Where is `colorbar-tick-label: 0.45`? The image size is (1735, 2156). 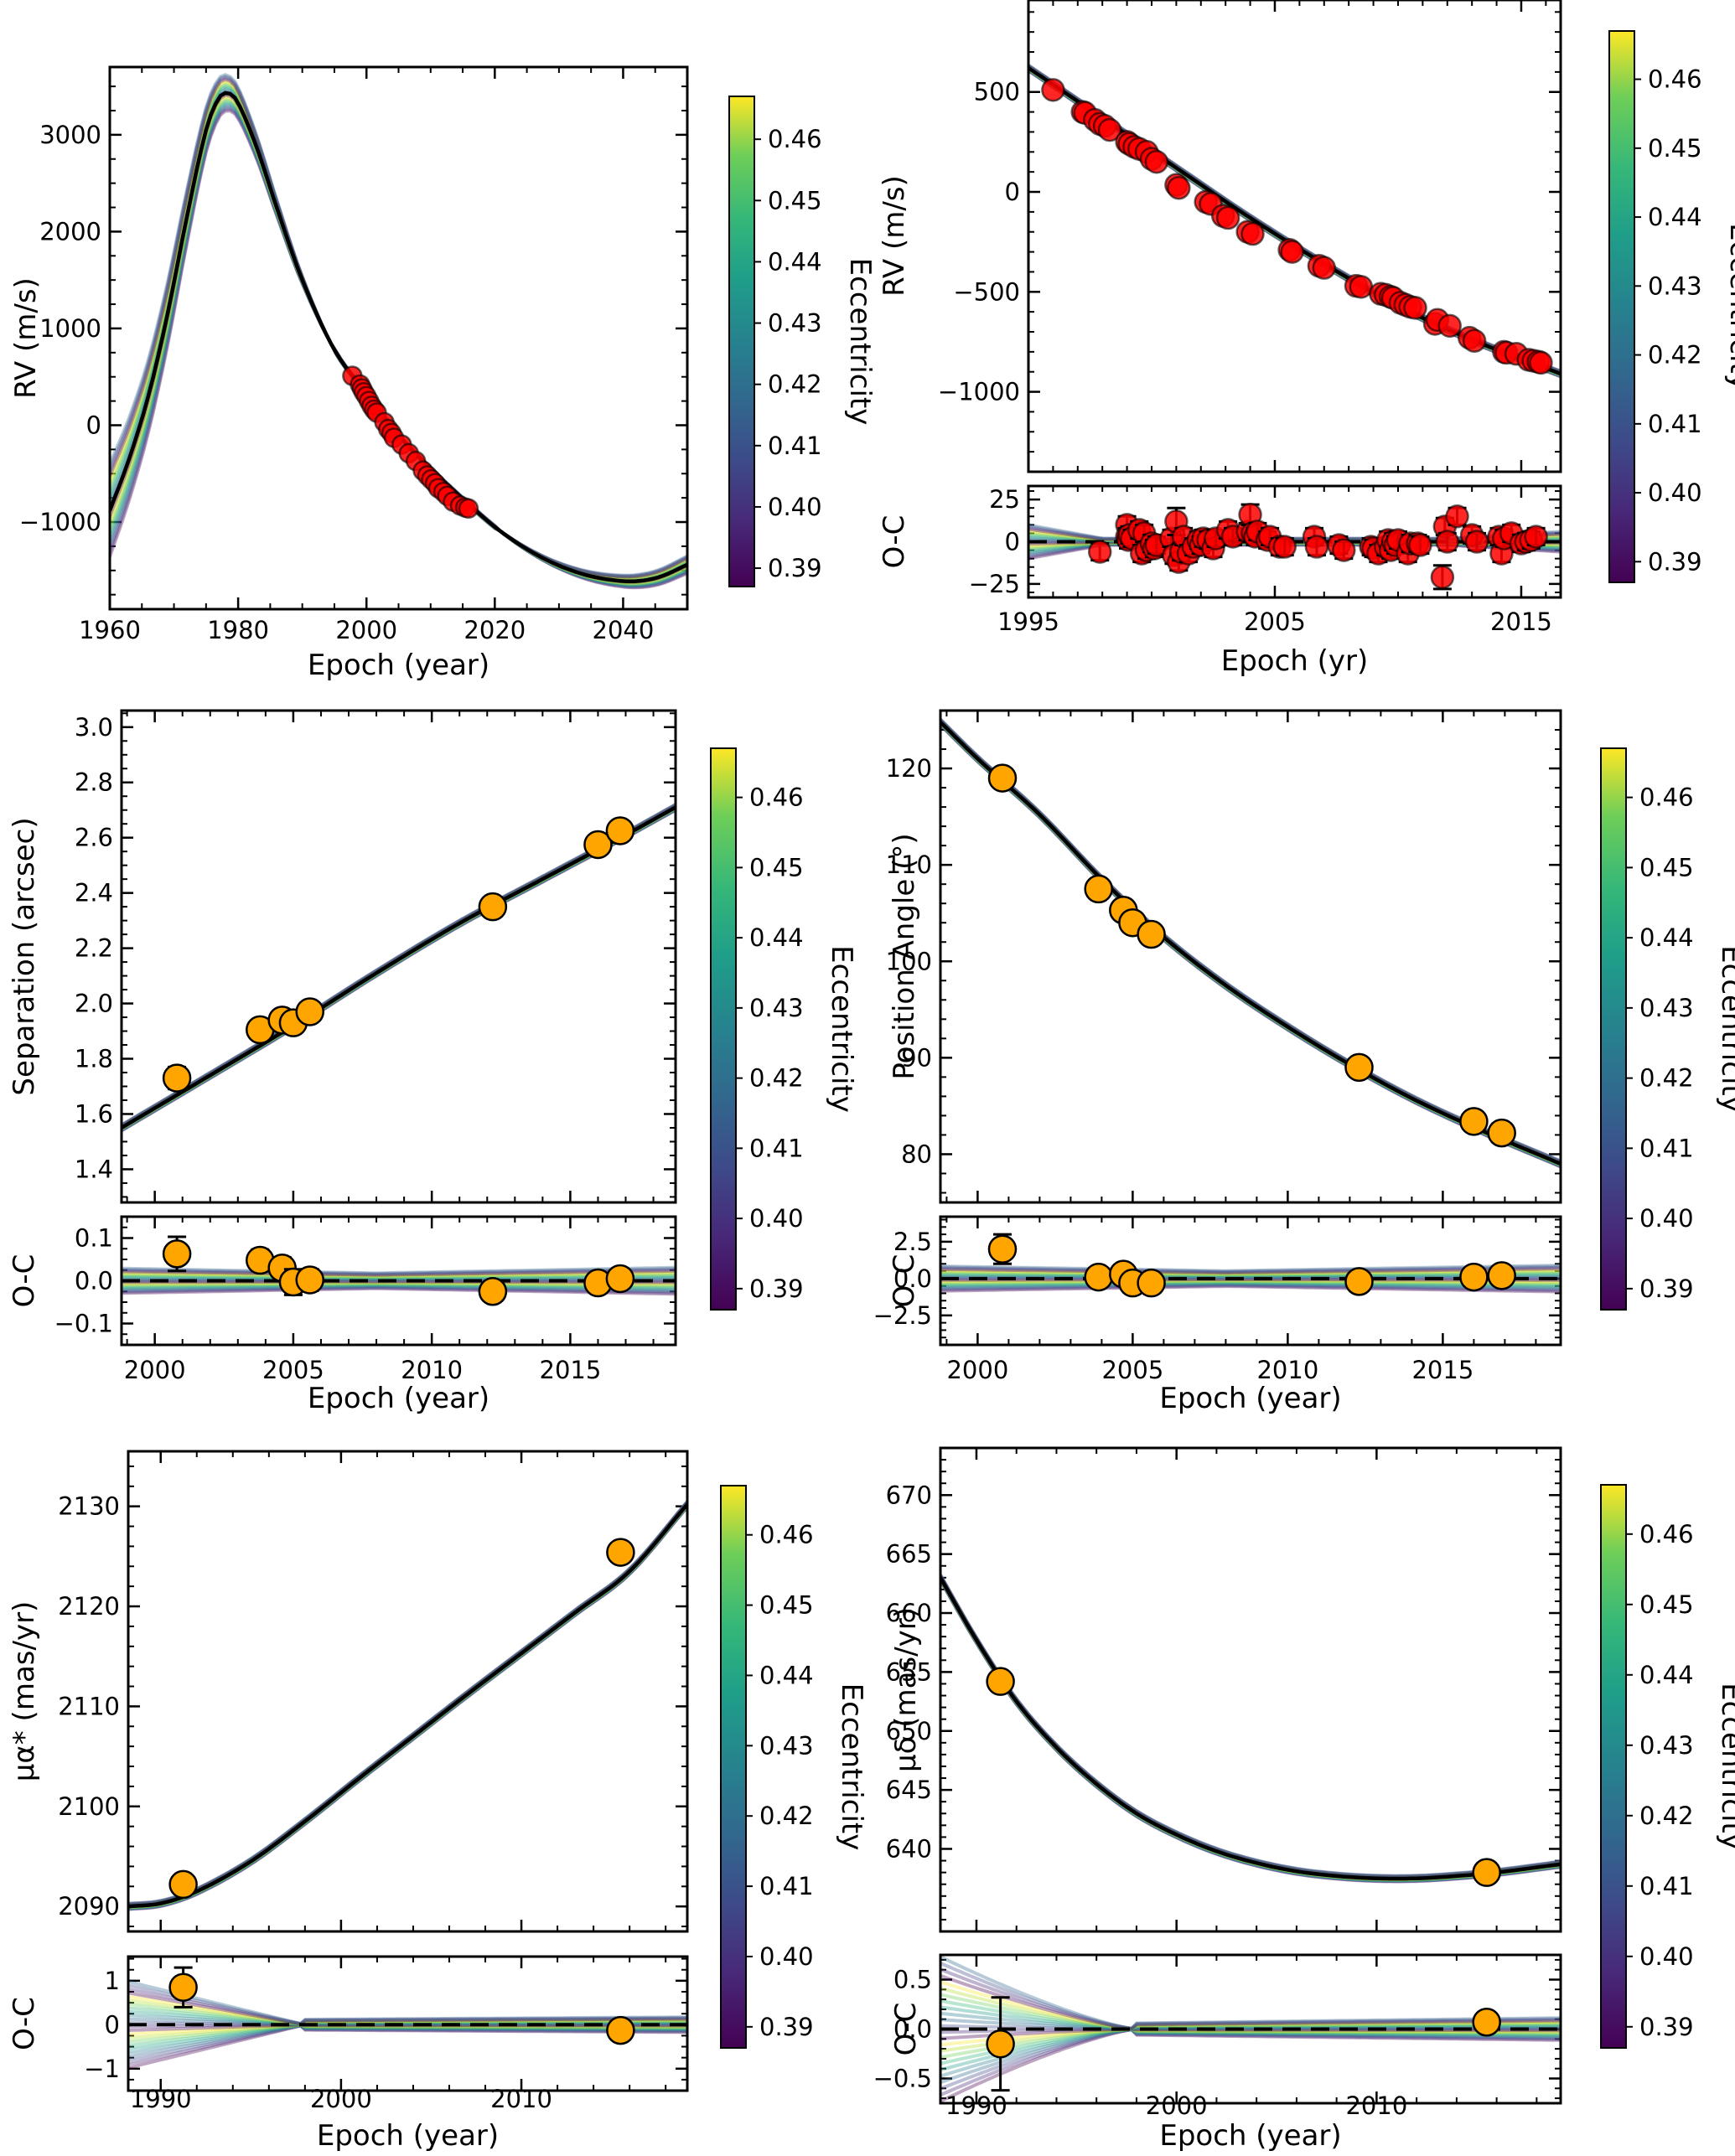 colorbar-tick-label: 0.45 is located at coordinates (786, 1606).